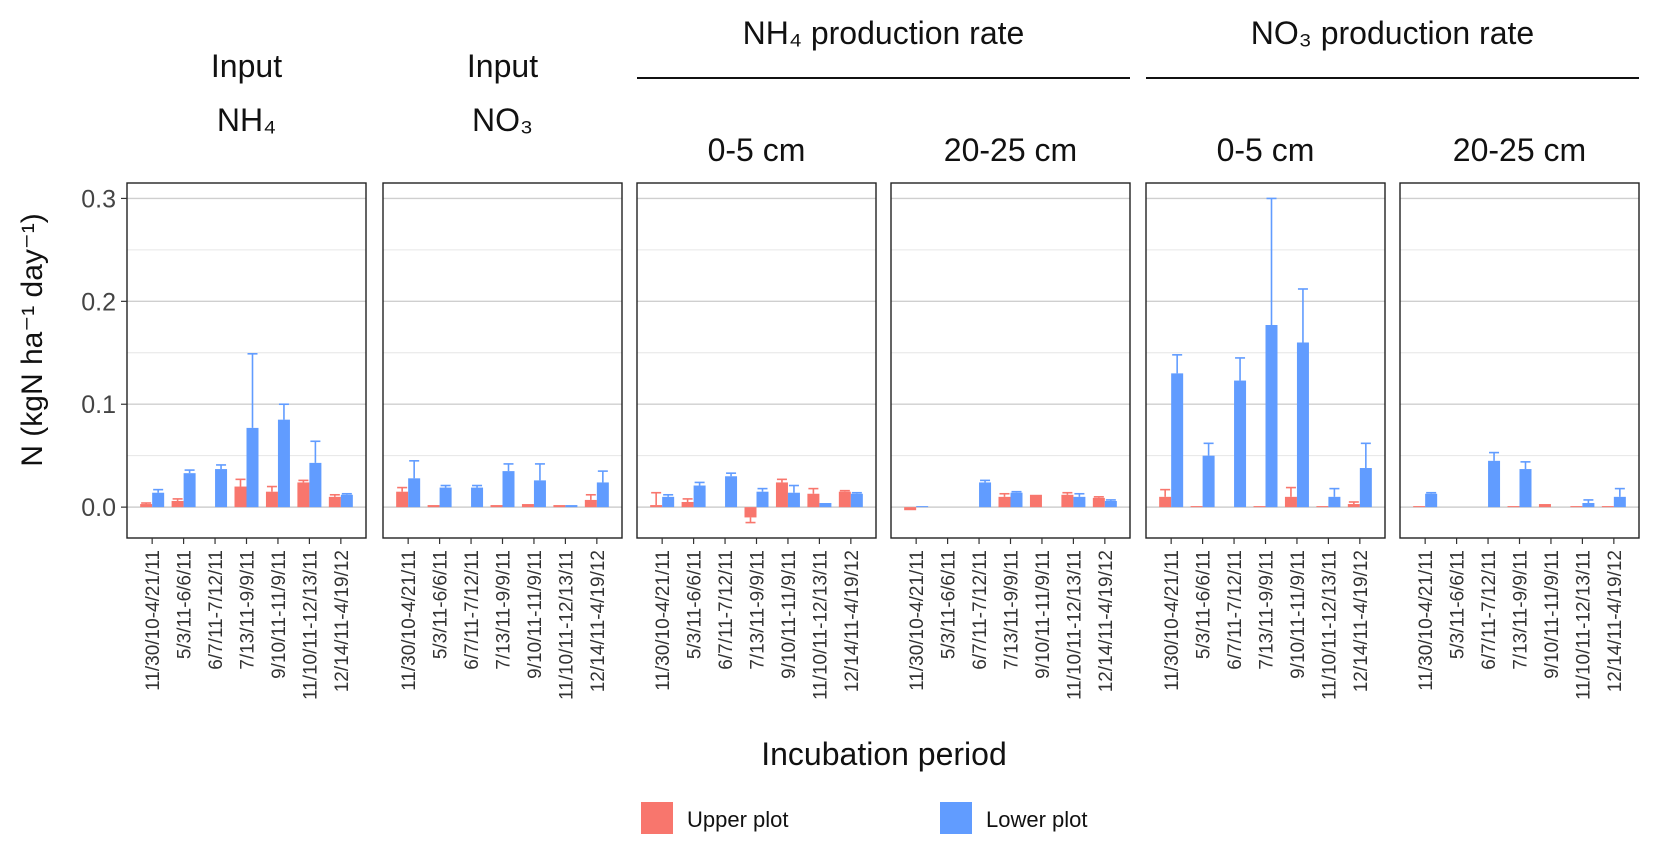 Image resolution: width=1654 pixels, height=841 pixels. What do you see at coordinates (246, 120) in the screenshot?
I see `panel-title-line2: NH₄` at bounding box center [246, 120].